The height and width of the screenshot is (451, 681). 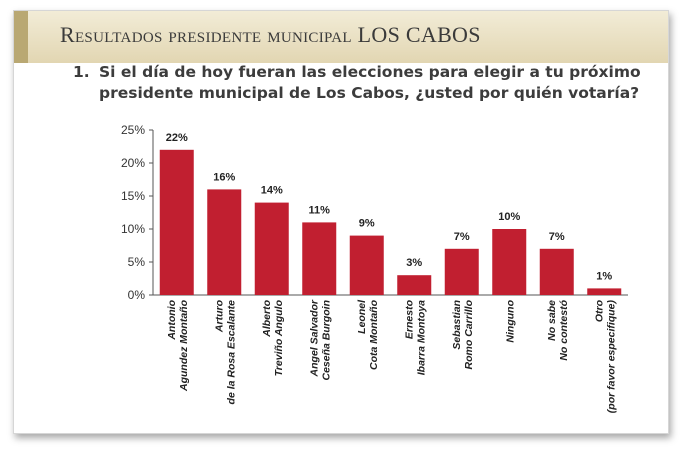 What do you see at coordinates (611, 357) in the screenshot?
I see `category-label-line: (por favor especifique)` at bounding box center [611, 357].